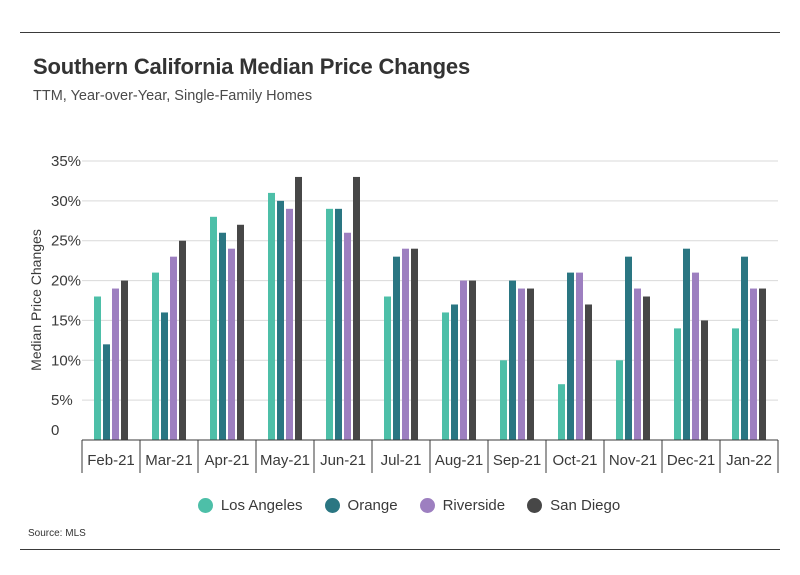 This screenshot has height=575, width=800. What do you see at coordinates (66, 161) in the screenshot?
I see `y-tick-label: 35%` at bounding box center [66, 161].